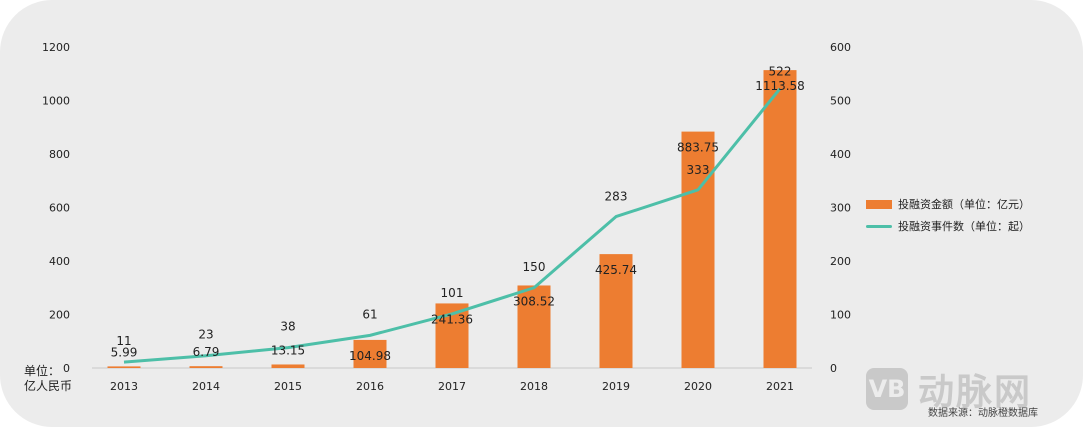 The width and height of the screenshot is (1083, 427). Describe the element at coordinates (48, 386) in the screenshot. I see `unit-label-line-2: 亿人民币` at that location.